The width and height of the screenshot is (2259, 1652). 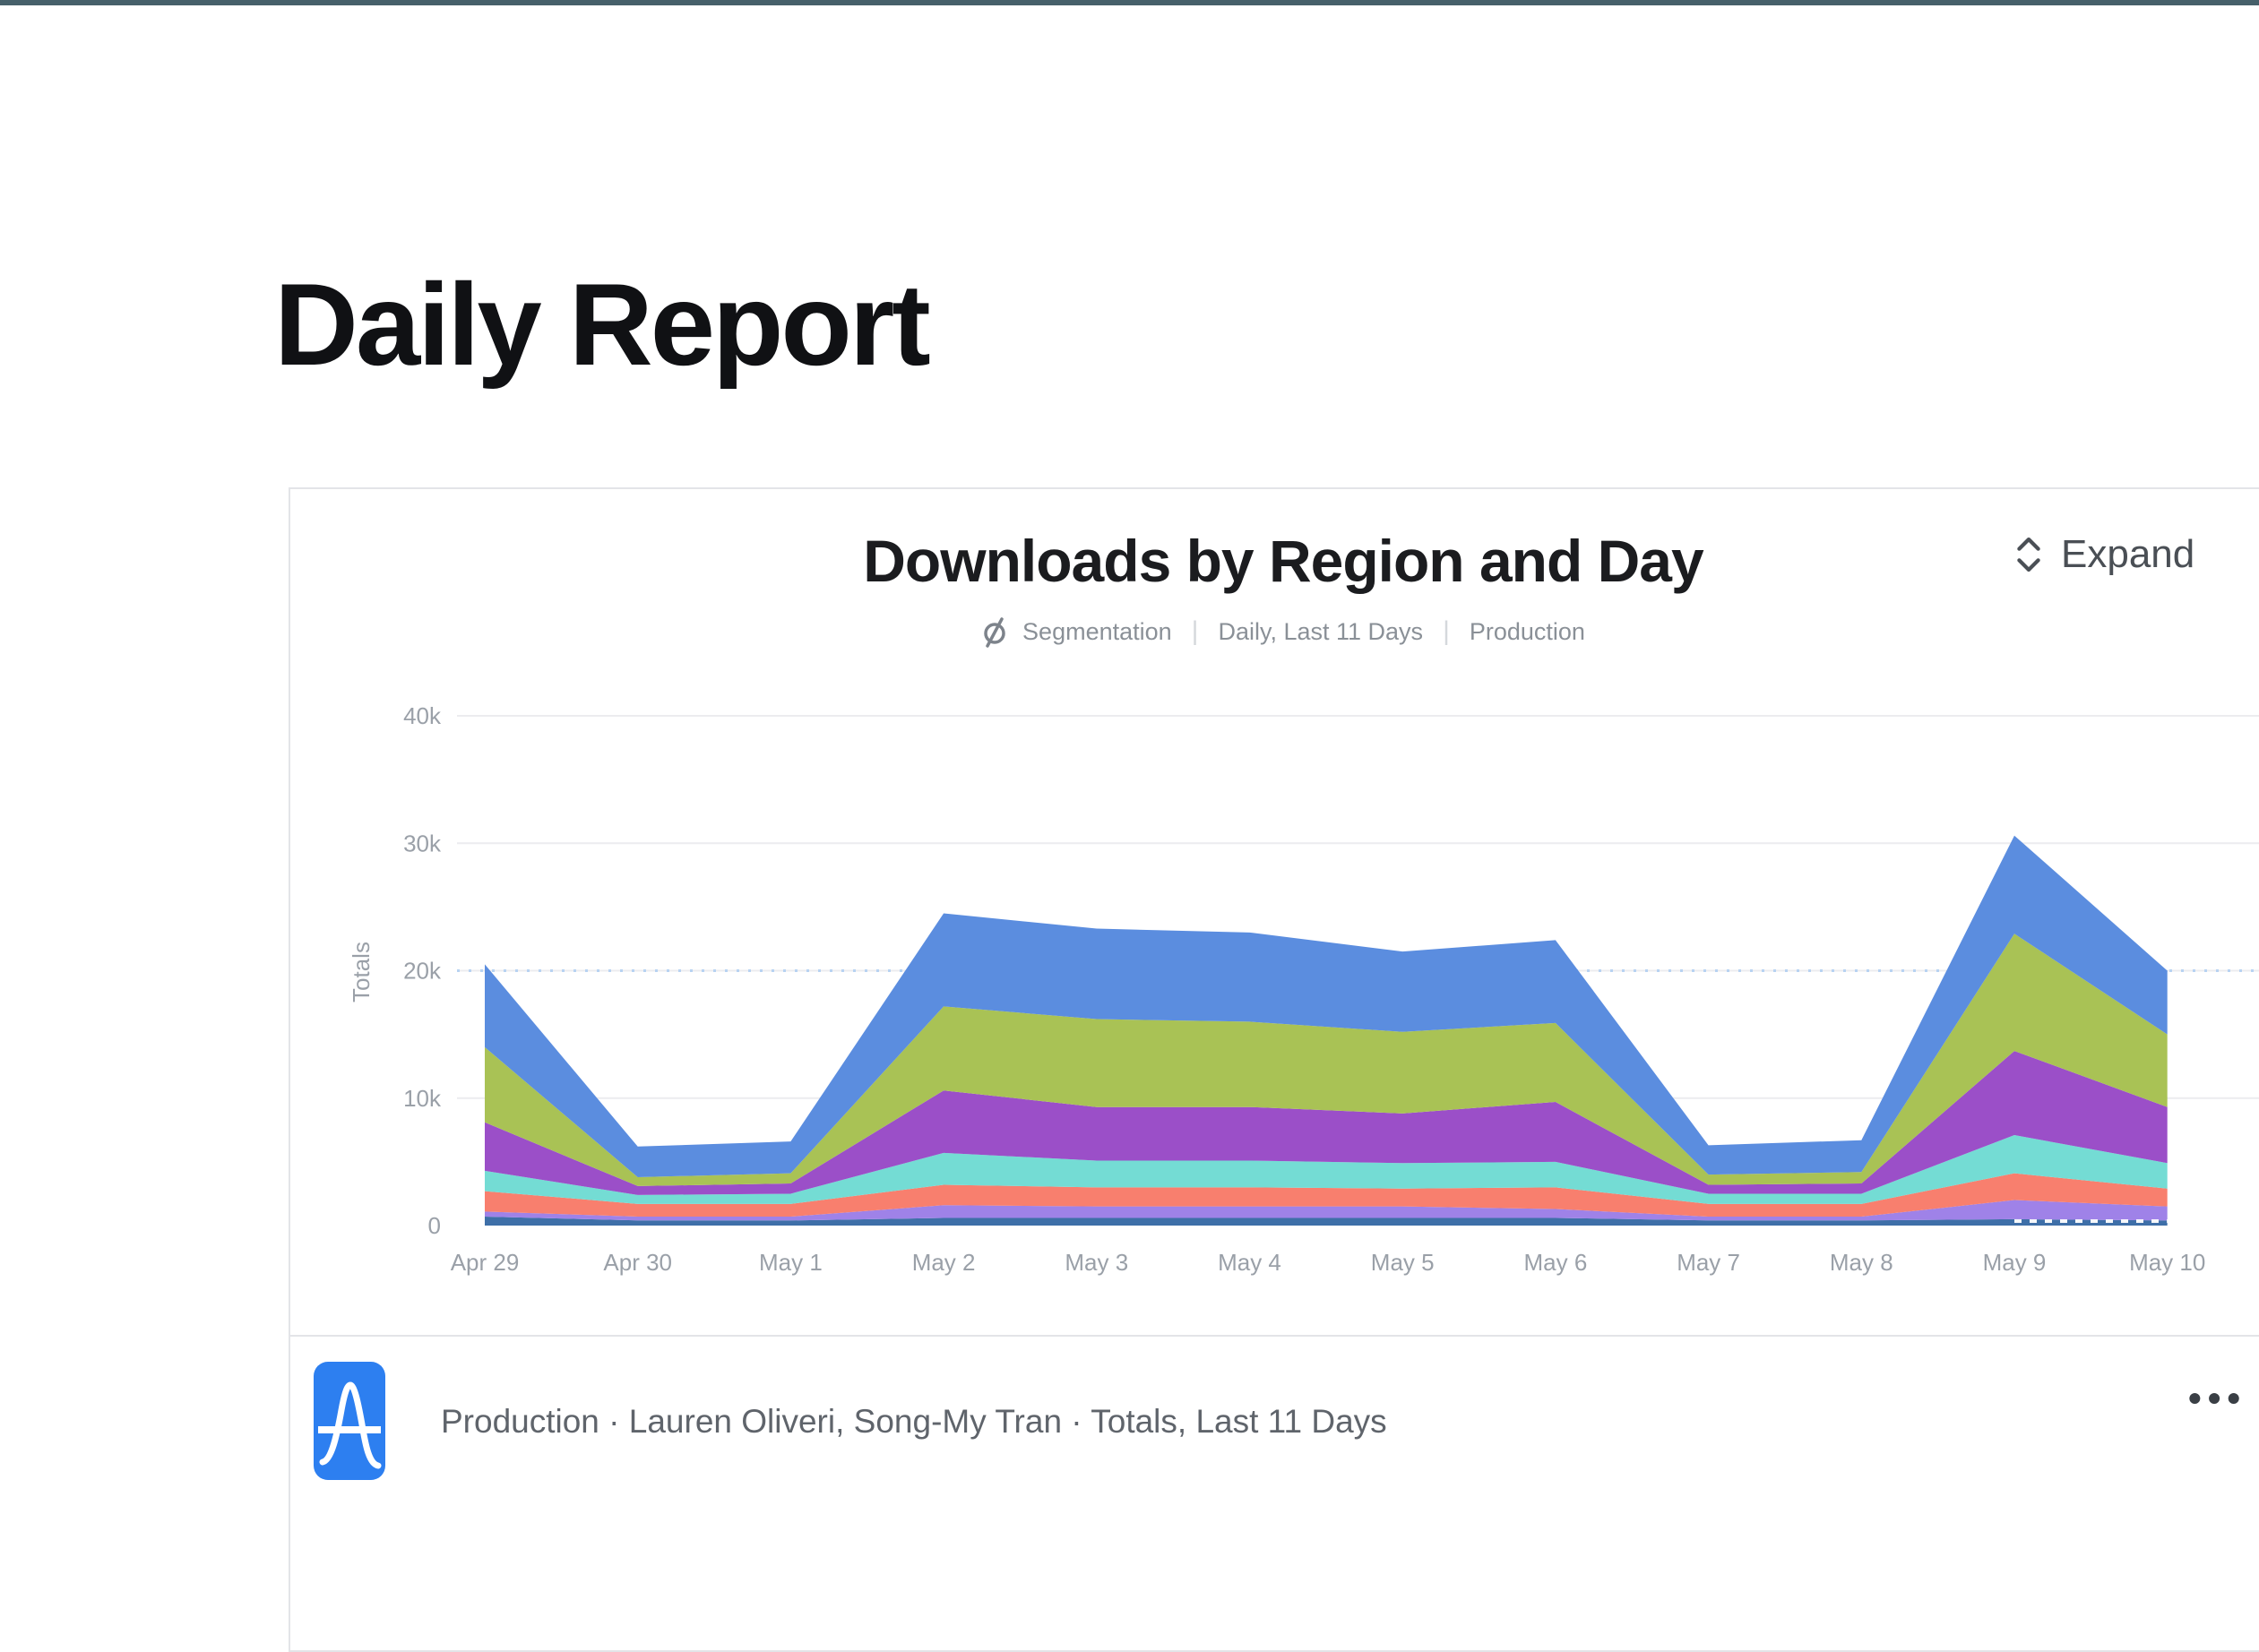 I want to click on svg-text: 30k, so click(x=422, y=843).